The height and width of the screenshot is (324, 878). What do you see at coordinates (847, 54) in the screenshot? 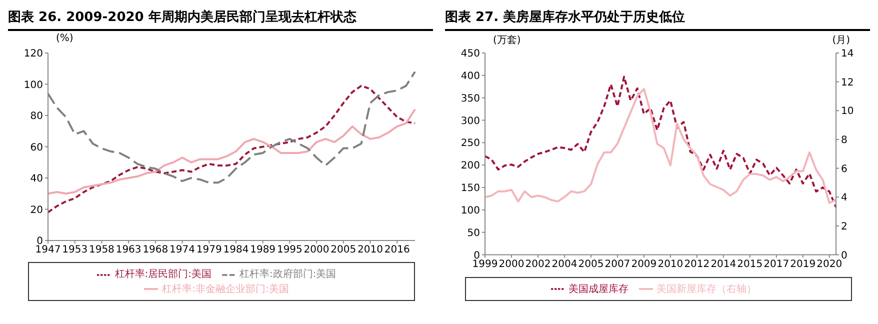
I see `y2-tick-label: 14` at bounding box center [847, 54].